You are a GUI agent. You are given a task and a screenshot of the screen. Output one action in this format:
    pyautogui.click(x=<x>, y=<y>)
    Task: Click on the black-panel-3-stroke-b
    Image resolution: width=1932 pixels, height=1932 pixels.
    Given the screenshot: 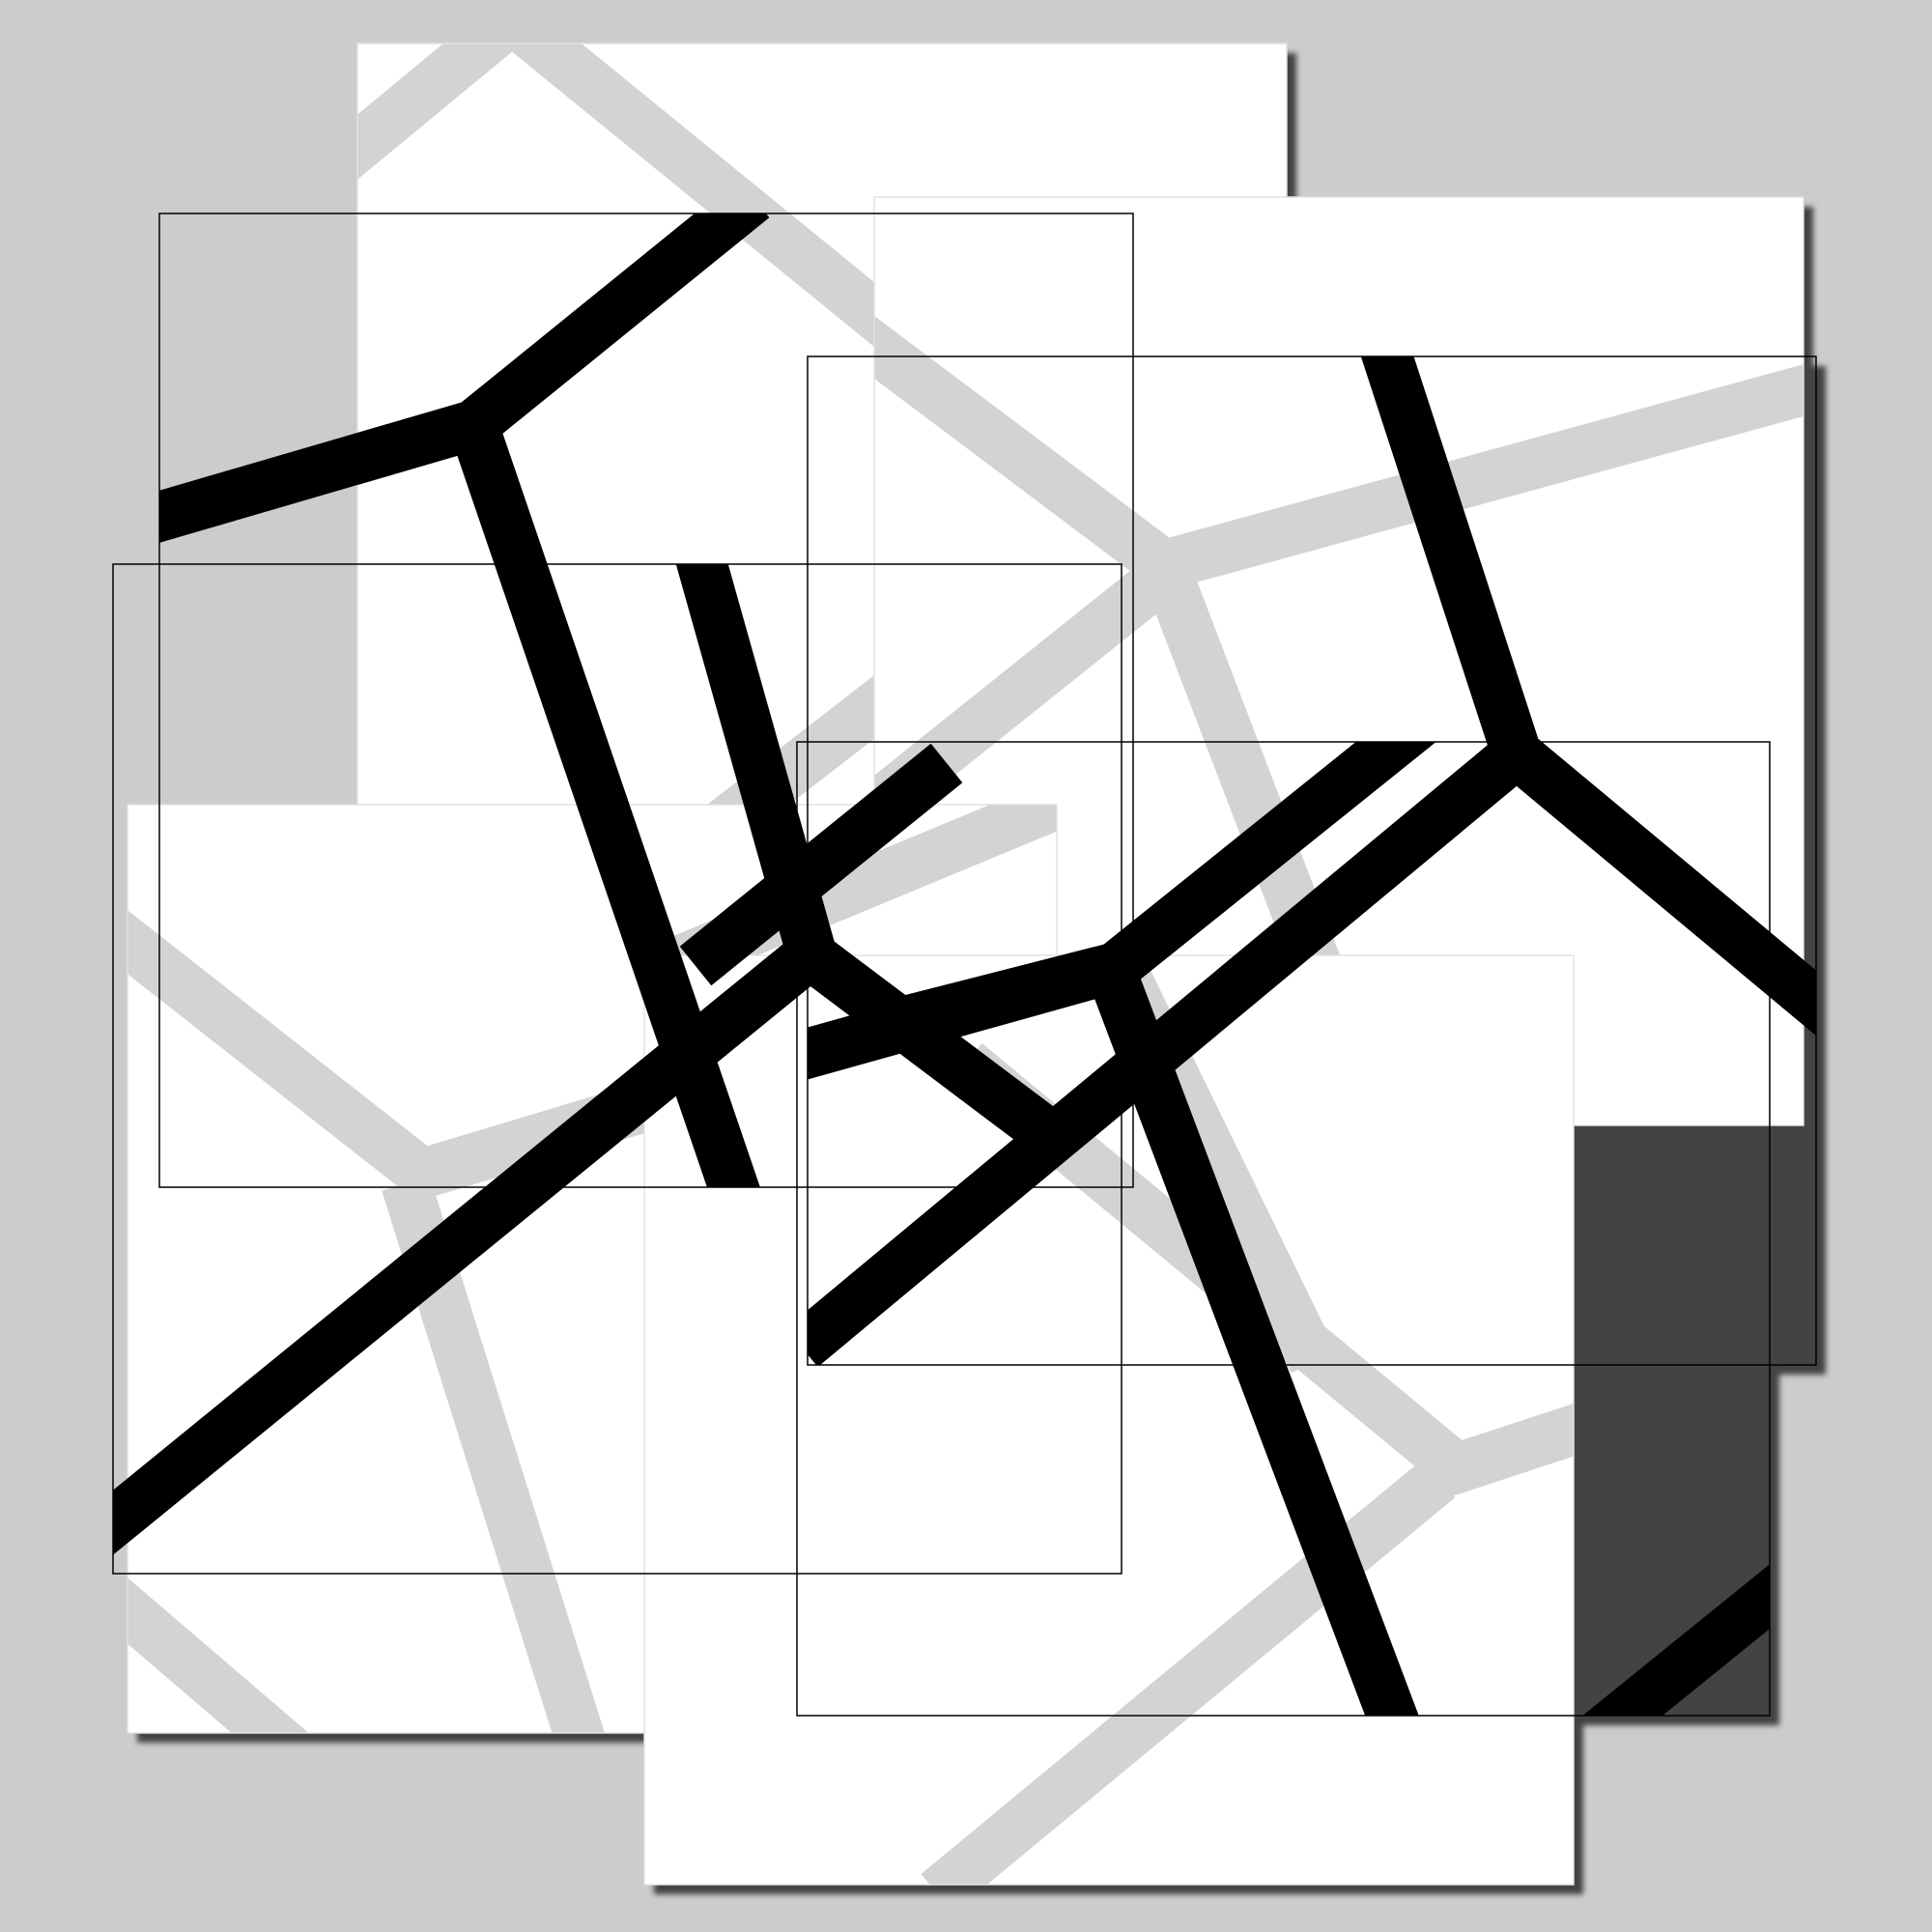 What is the action you would take?
    pyautogui.click(x=465, y=1248)
    